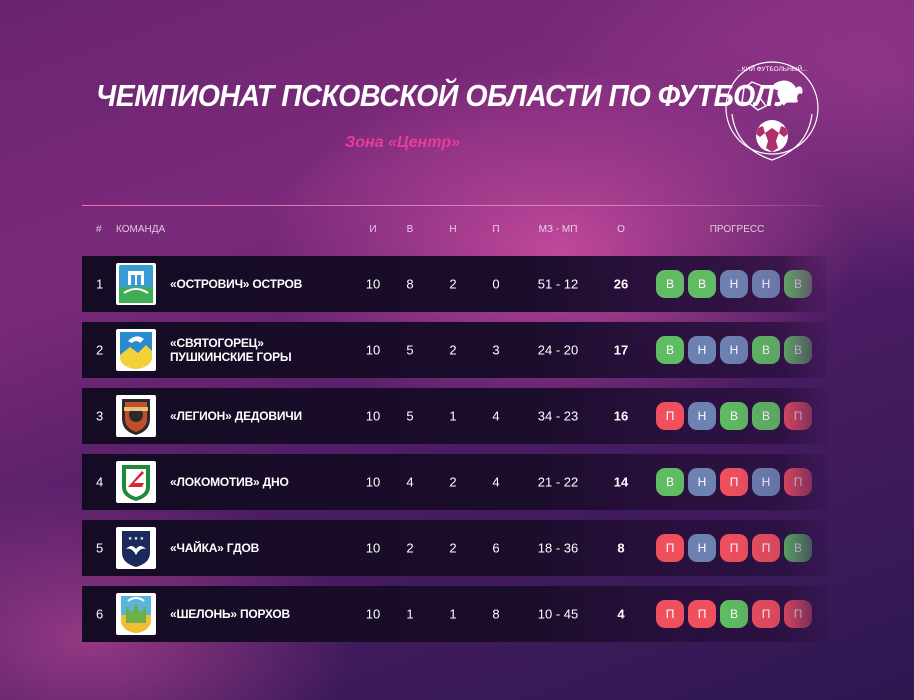 Image resolution: width=914 pixels, height=700 pixels. I want to click on header-goals: МЗ - МП, so click(558, 229).